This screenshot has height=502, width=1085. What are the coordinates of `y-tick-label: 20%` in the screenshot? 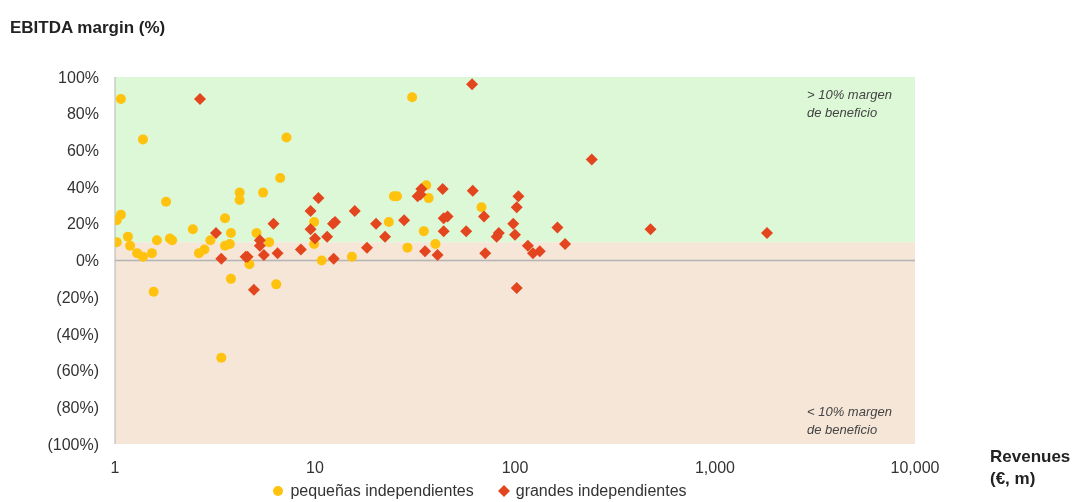 It's located at (82, 224).